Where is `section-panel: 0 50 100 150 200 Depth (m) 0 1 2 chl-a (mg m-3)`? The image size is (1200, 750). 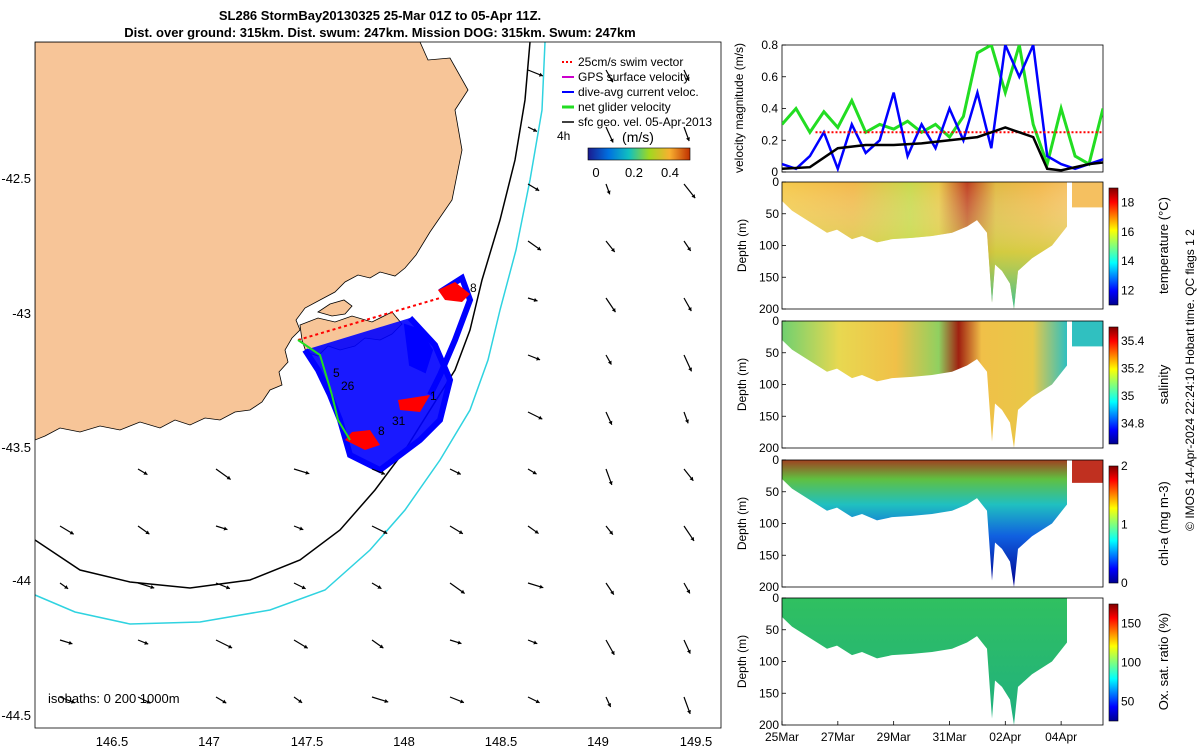
section-panel: 0 50 100 150 200 Depth (m) 0 1 2 chl-a (mg m-3) is located at coordinates (953, 523).